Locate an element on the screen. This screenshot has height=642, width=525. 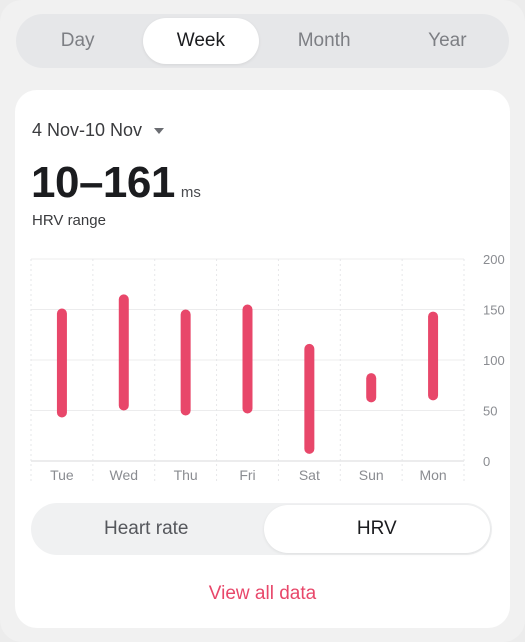
tab-week: Week is located at coordinates (201, 41).